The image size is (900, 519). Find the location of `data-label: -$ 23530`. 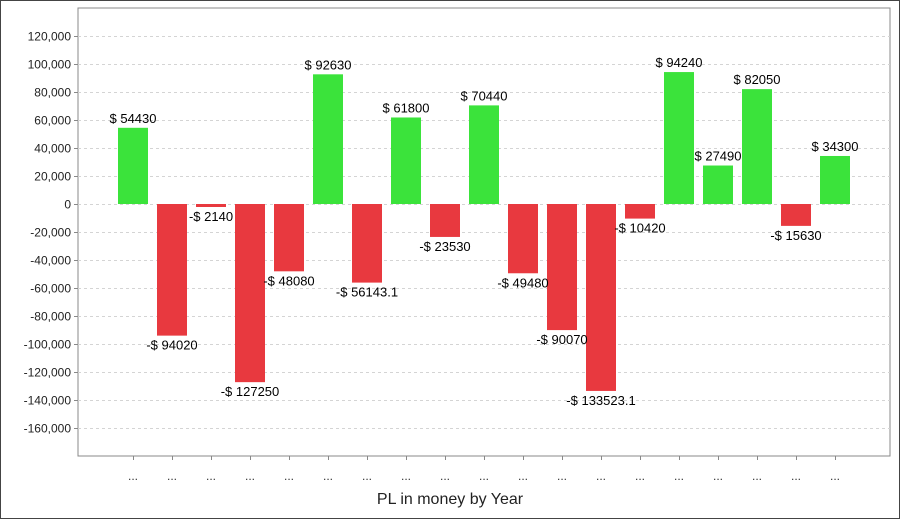

data-label: -$ 23530 is located at coordinates (444, 246).